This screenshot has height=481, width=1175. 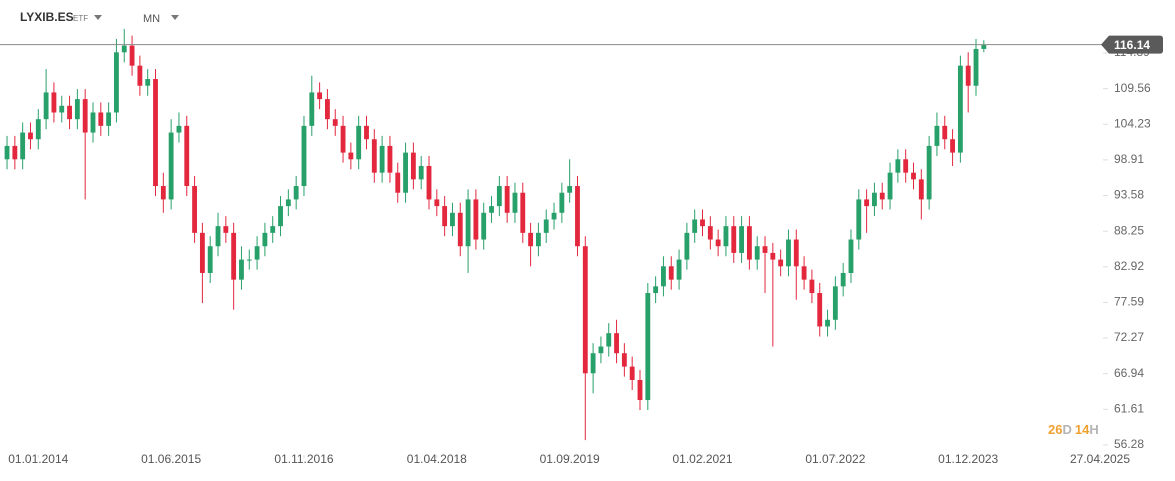 What do you see at coordinates (1129, 373) in the screenshot?
I see `y-tick-label: 66.94` at bounding box center [1129, 373].